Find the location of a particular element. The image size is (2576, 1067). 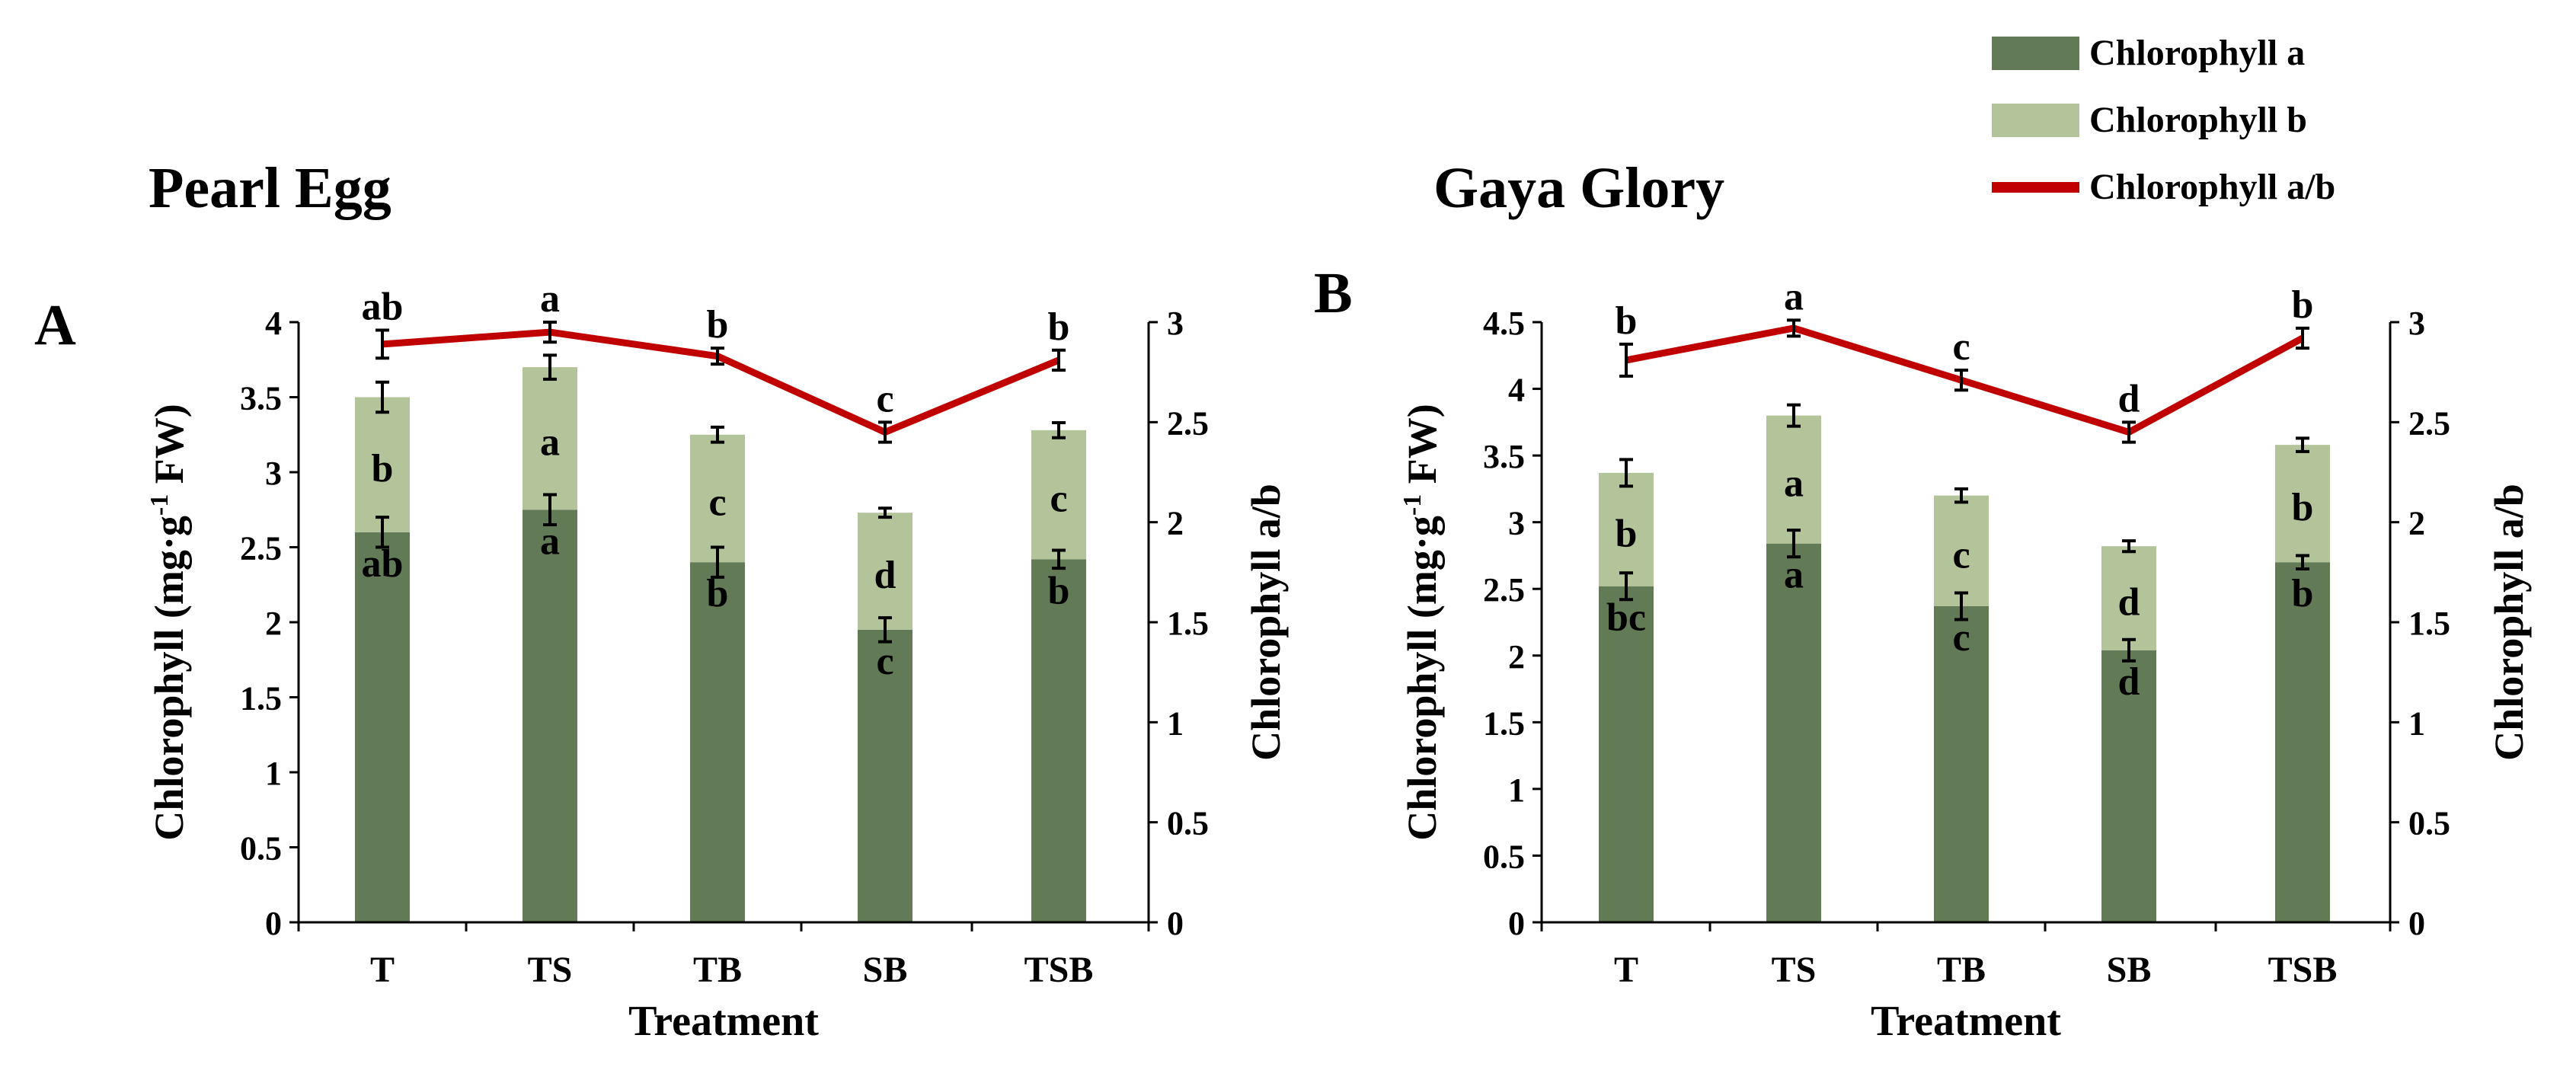

legend-swatch-chlorophyll-b is located at coordinates (2036, 120).